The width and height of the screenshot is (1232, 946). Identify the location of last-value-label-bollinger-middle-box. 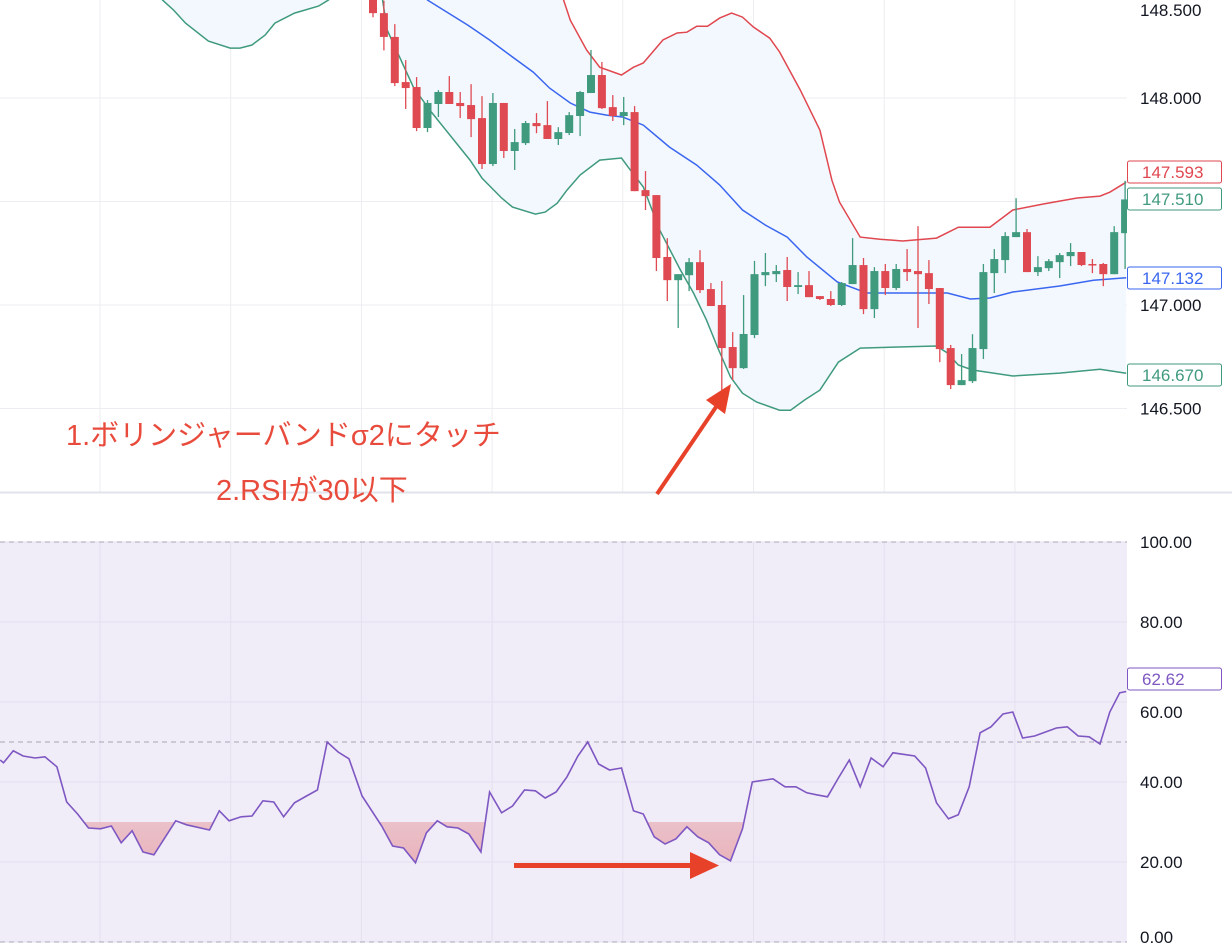
(1174, 278).